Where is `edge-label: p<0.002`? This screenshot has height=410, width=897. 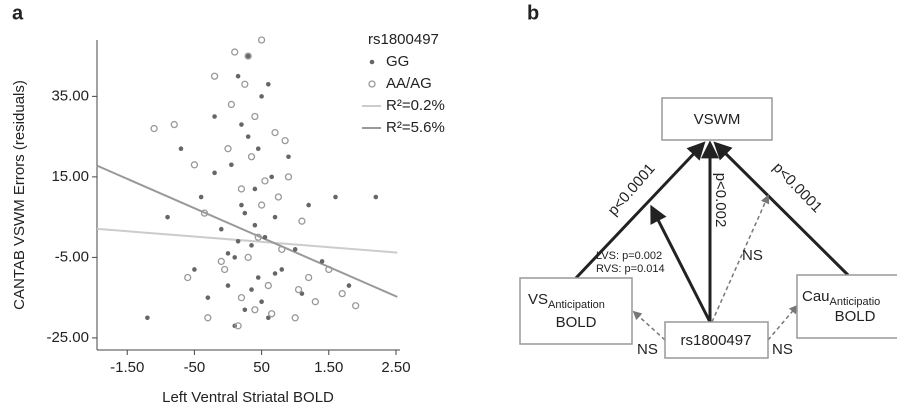 edge-label: p<0.002 is located at coordinates (720, 200).